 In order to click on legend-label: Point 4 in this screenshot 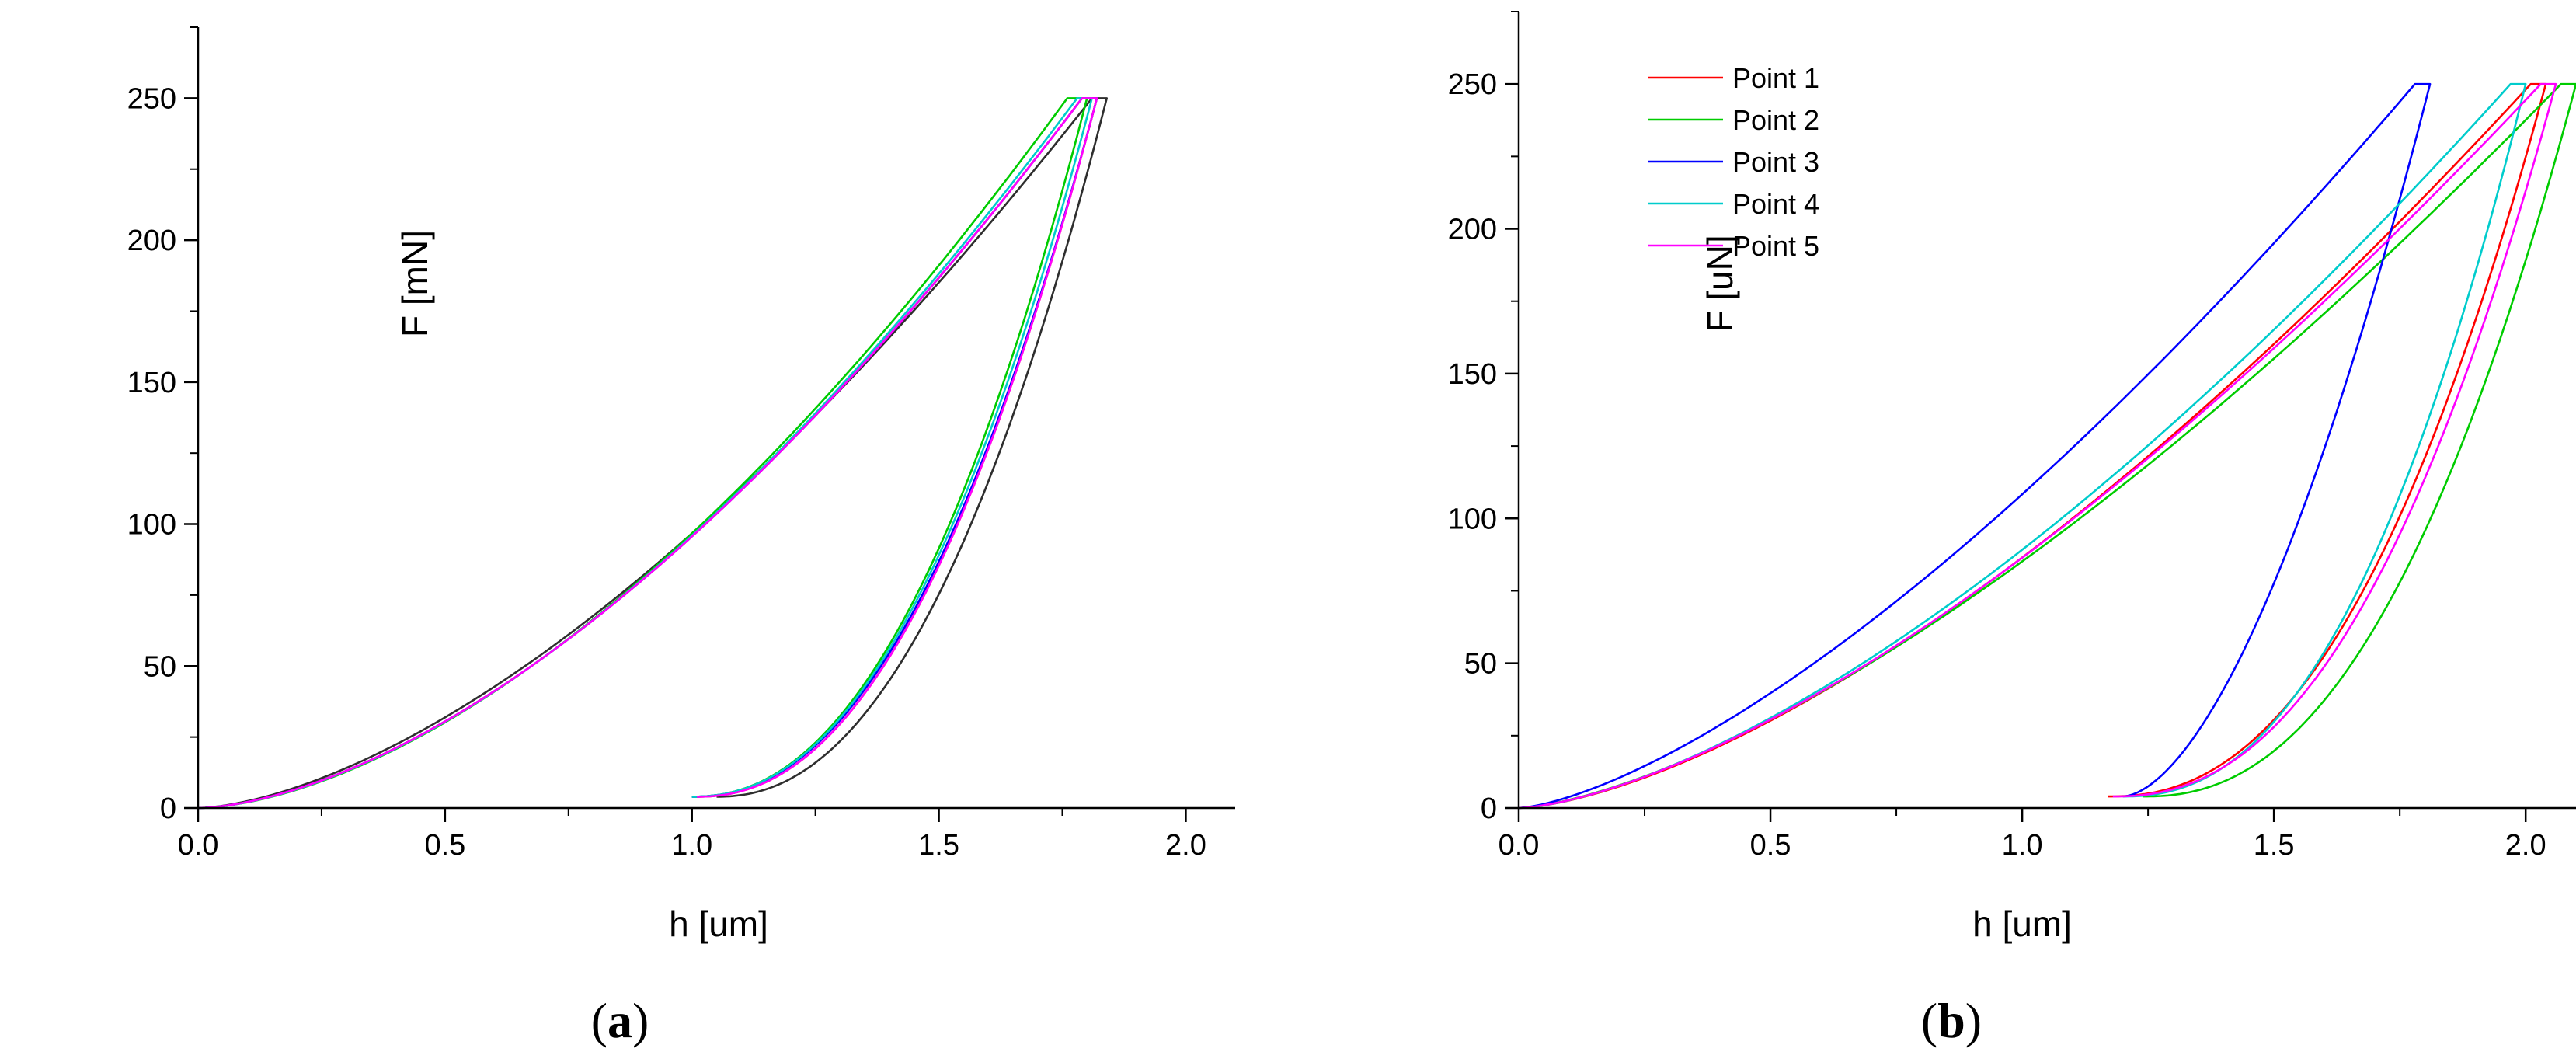, I will do `click(1775, 204)`.